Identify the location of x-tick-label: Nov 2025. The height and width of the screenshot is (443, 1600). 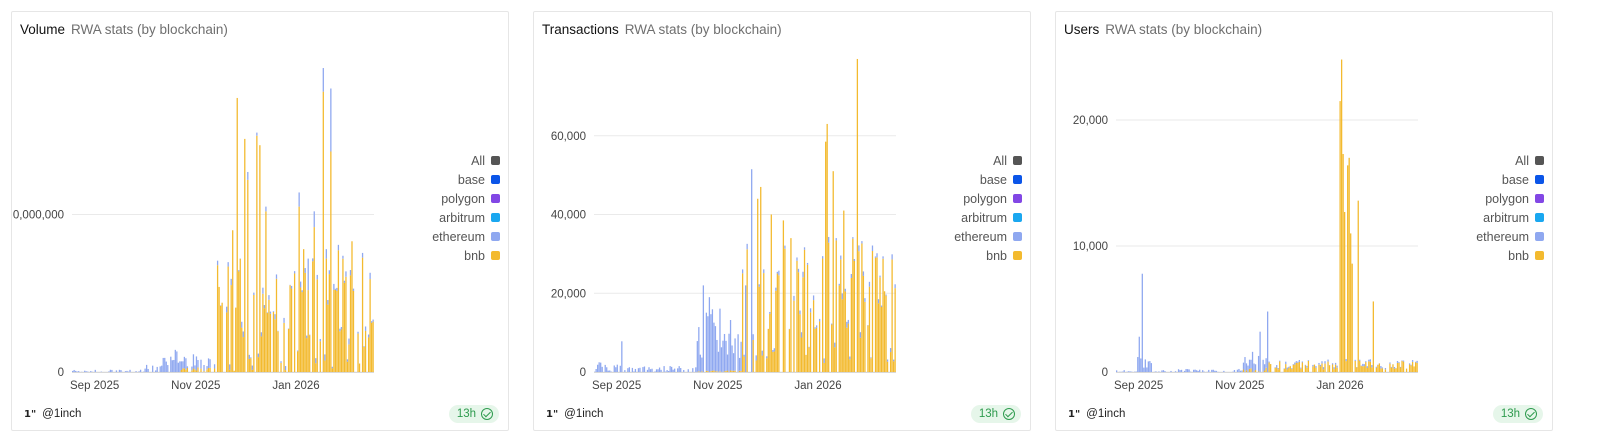
(195, 386).